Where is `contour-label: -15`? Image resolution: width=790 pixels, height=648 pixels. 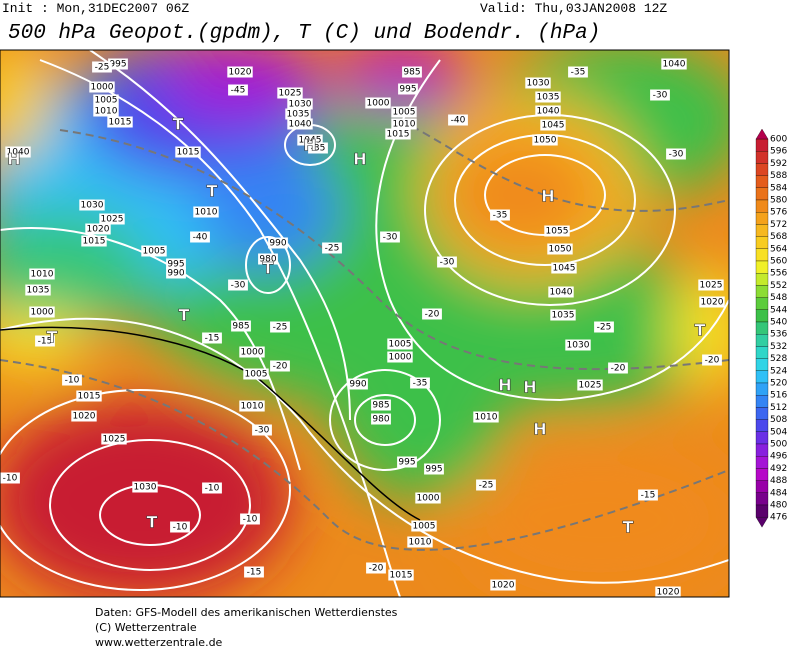 contour-label: -15 is located at coordinates (212, 339).